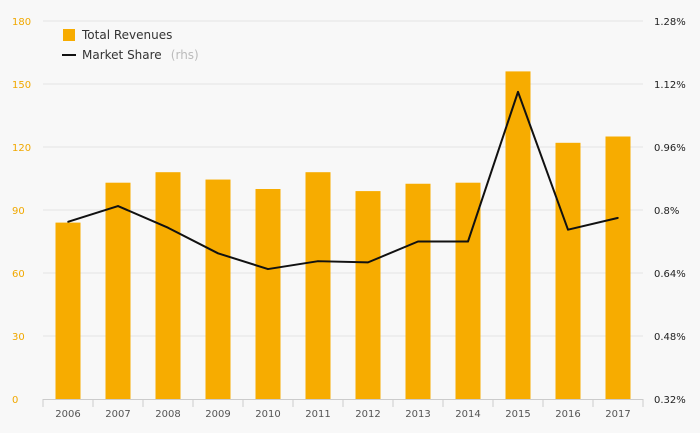 The height and width of the screenshot is (433, 700). What do you see at coordinates (117, 414) in the screenshot?
I see `x-tick-label: 2007` at bounding box center [117, 414].